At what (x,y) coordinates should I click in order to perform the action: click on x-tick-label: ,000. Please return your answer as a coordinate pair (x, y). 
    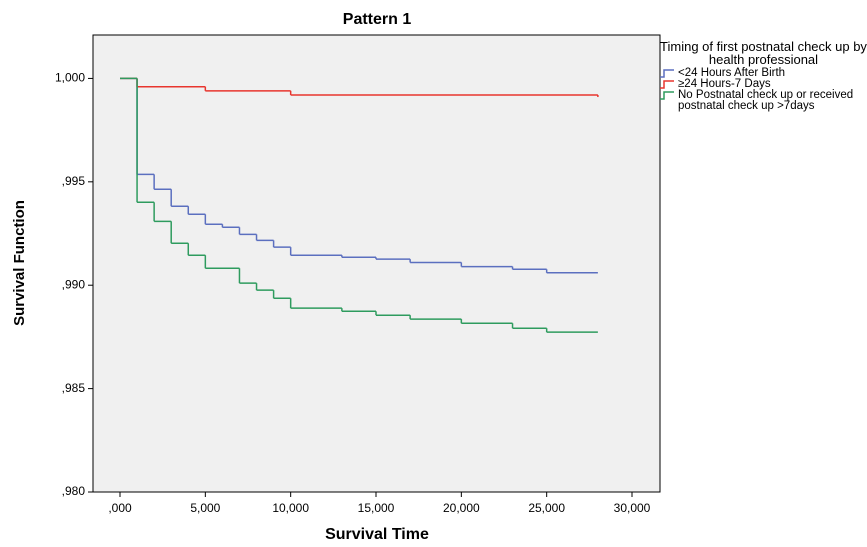
    Looking at the image, I should click on (120, 508).